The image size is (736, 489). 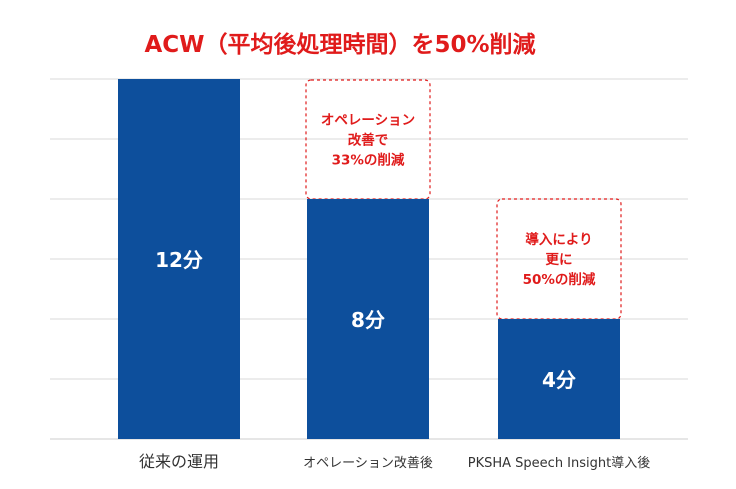 What do you see at coordinates (558, 239) in the screenshot?
I see `annotation-text: 導入により` at bounding box center [558, 239].